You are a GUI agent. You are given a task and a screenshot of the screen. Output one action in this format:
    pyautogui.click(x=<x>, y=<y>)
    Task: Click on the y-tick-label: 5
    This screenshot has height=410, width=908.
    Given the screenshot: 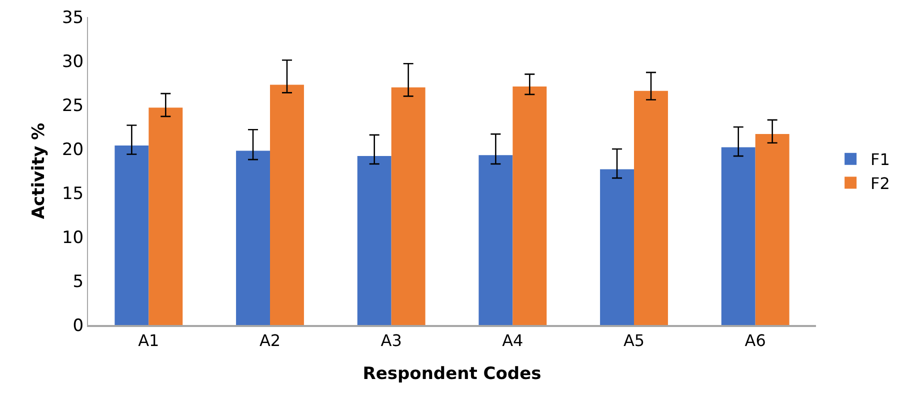 What is the action you would take?
    pyautogui.click(x=78, y=282)
    